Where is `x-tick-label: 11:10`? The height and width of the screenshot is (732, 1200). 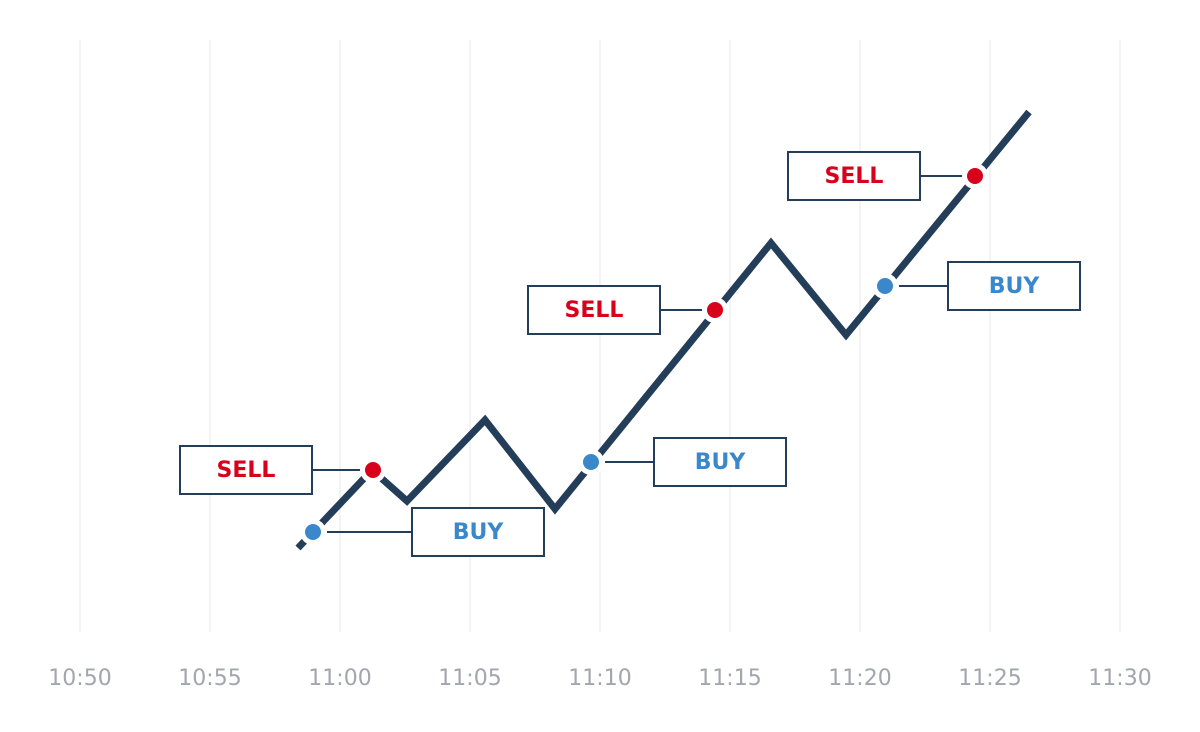 x-tick-label: 11:10 is located at coordinates (599, 678).